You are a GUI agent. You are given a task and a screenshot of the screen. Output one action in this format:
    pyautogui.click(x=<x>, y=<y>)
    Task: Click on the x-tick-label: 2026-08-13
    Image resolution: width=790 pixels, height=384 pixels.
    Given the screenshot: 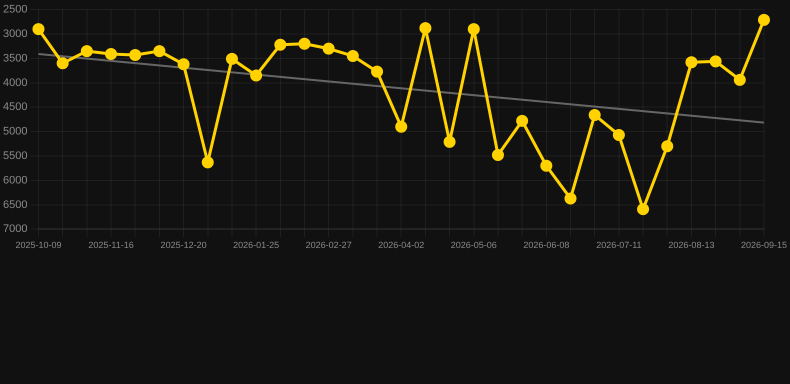 What is the action you would take?
    pyautogui.click(x=691, y=245)
    